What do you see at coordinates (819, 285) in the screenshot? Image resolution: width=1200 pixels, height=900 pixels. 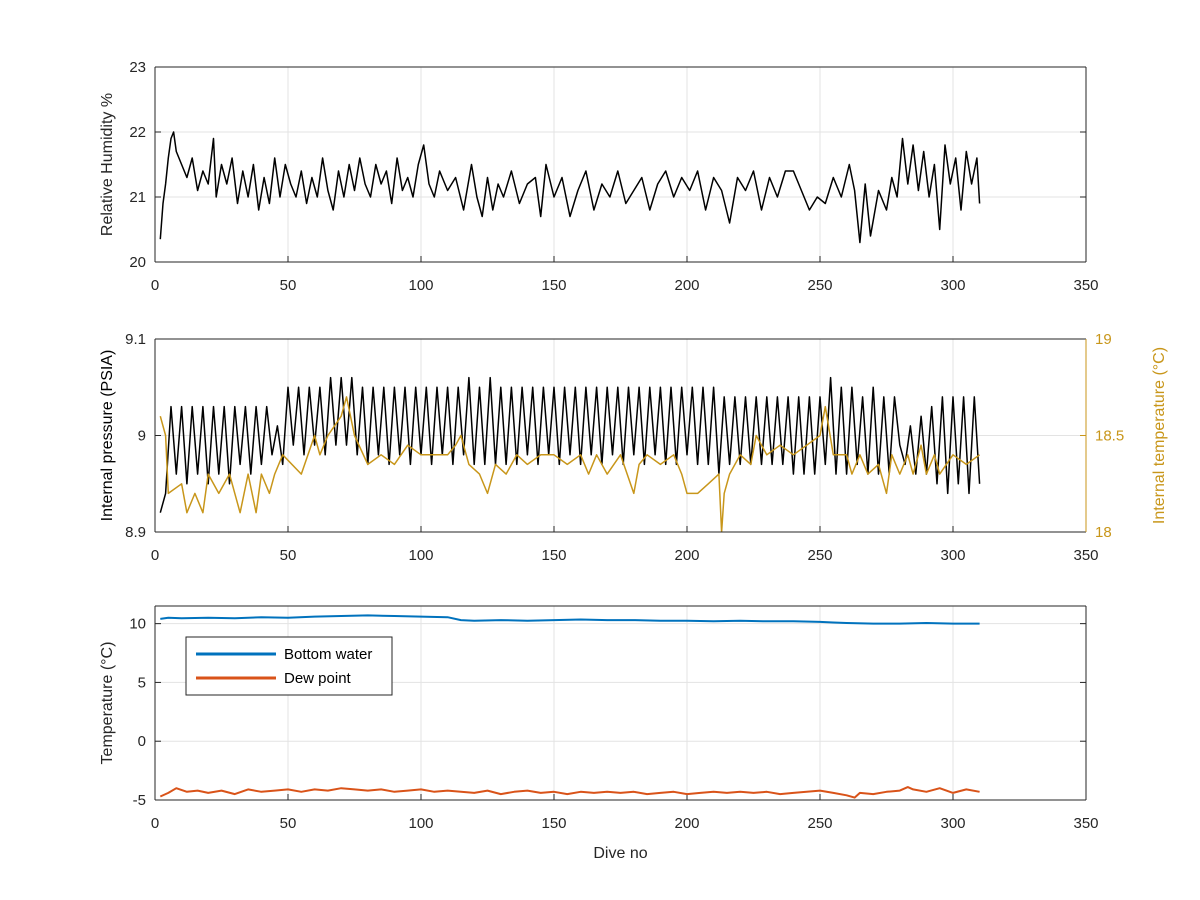 I see `humidity-xtick-label: 250` at bounding box center [819, 285].